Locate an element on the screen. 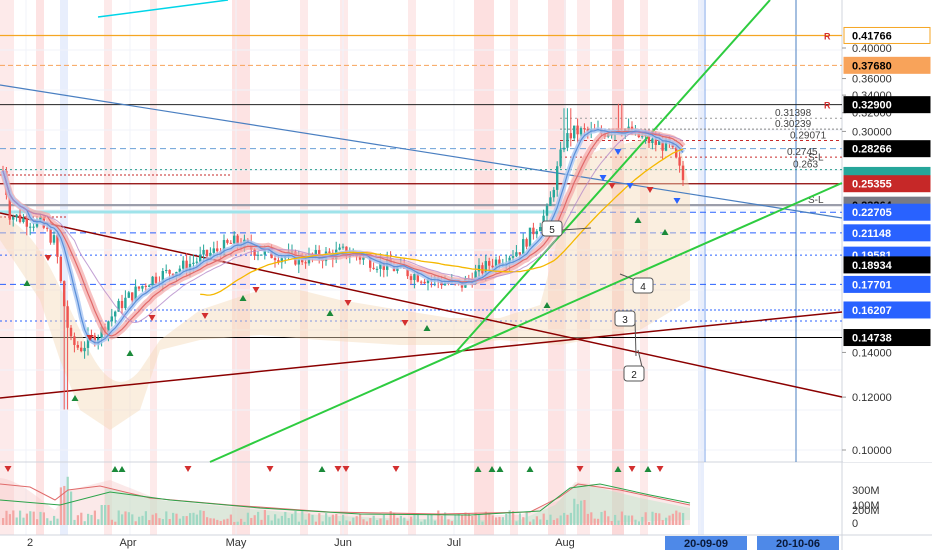 The image size is (932, 555). session-band is located at coordinates (40, 267).